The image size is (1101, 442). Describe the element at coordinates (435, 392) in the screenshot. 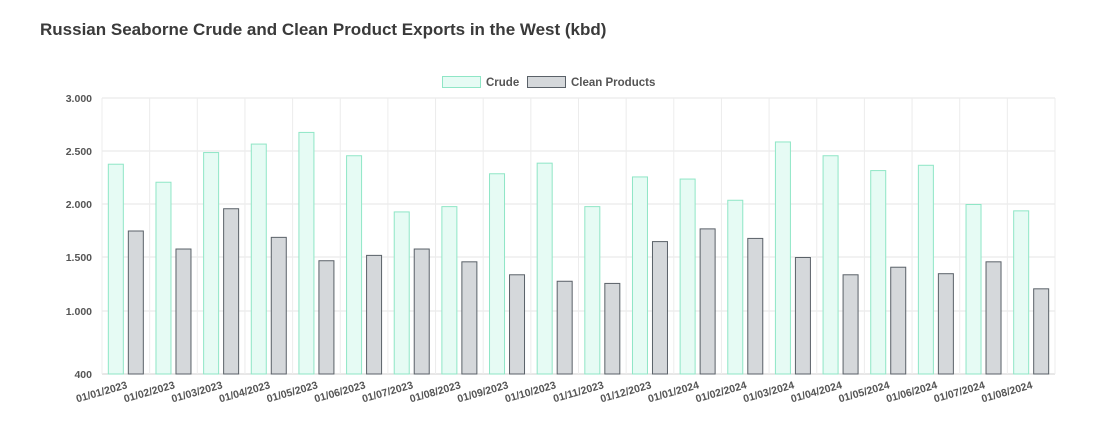

I see `x-tick-label: 01/08/2023` at that location.